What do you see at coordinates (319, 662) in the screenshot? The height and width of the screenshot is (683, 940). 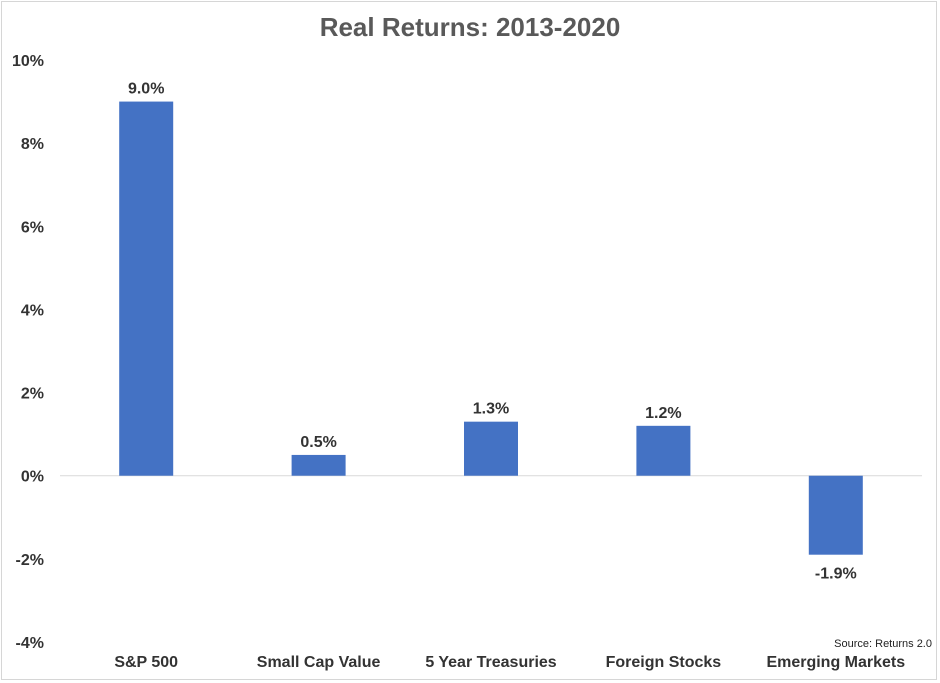 I see `x-tick-label: Small Cap Value` at bounding box center [319, 662].